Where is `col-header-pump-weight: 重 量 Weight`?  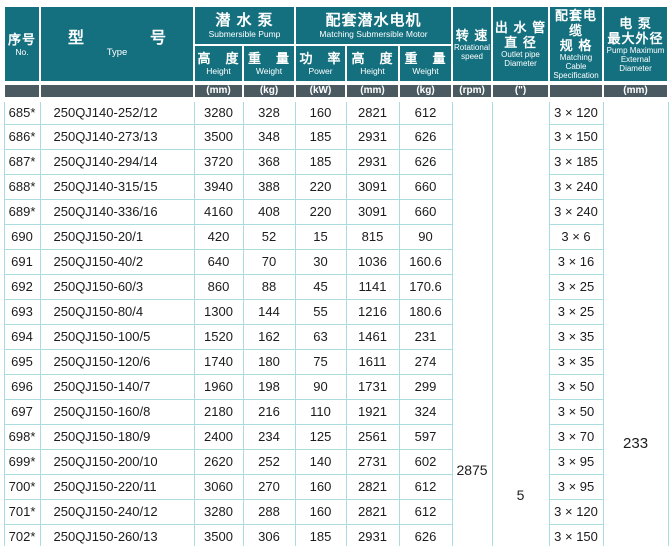
col-header-pump-weight: 重 量 Weight is located at coordinates (269, 63).